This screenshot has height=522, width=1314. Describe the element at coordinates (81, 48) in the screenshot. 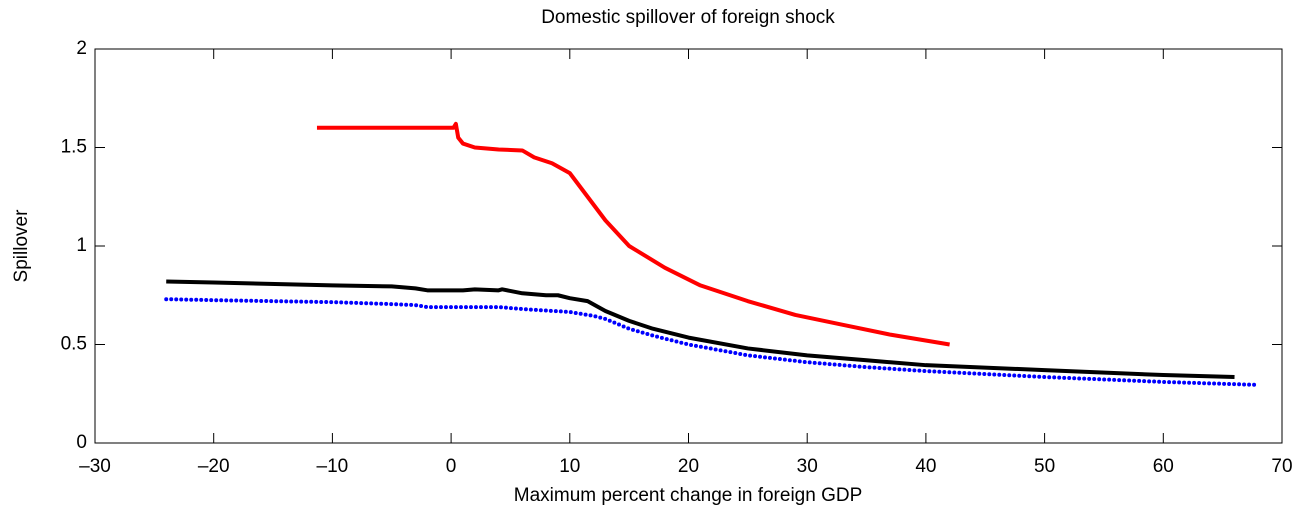

I see `y-tick-label: 2` at that location.